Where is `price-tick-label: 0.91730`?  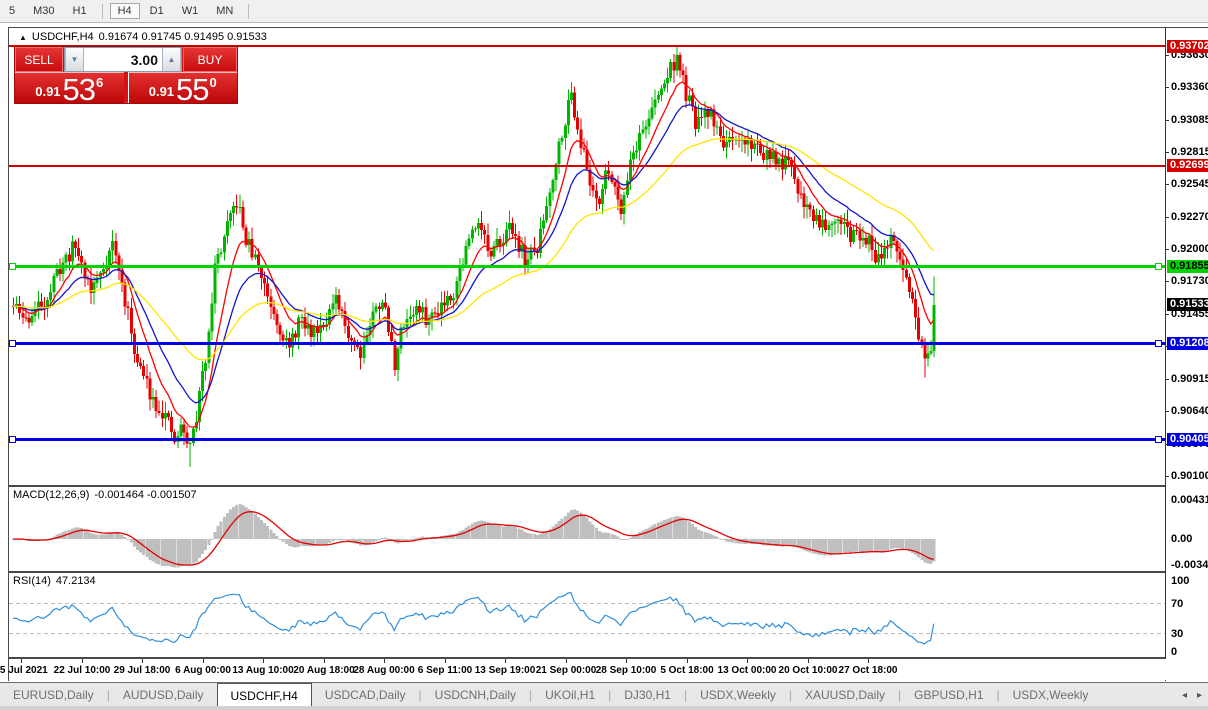 price-tick-label: 0.91730 is located at coordinates (1189, 281).